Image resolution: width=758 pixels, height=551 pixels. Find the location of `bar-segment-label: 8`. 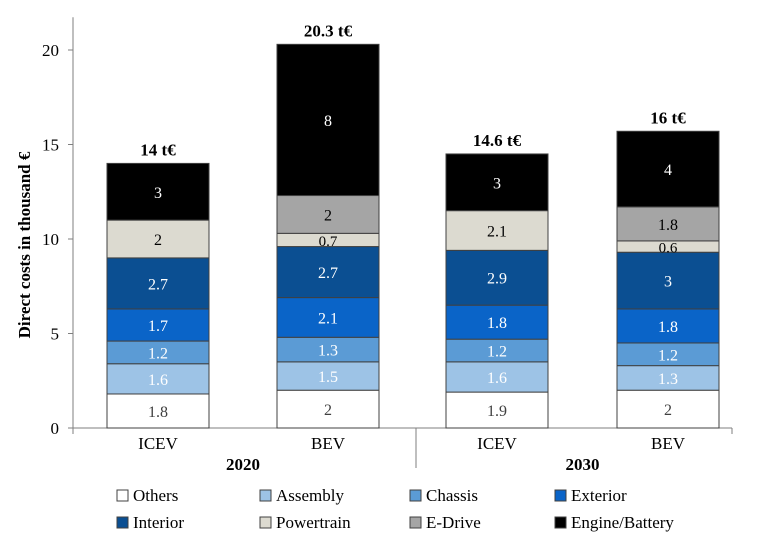

bar-segment-label: 8 is located at coordinates (328, 121).